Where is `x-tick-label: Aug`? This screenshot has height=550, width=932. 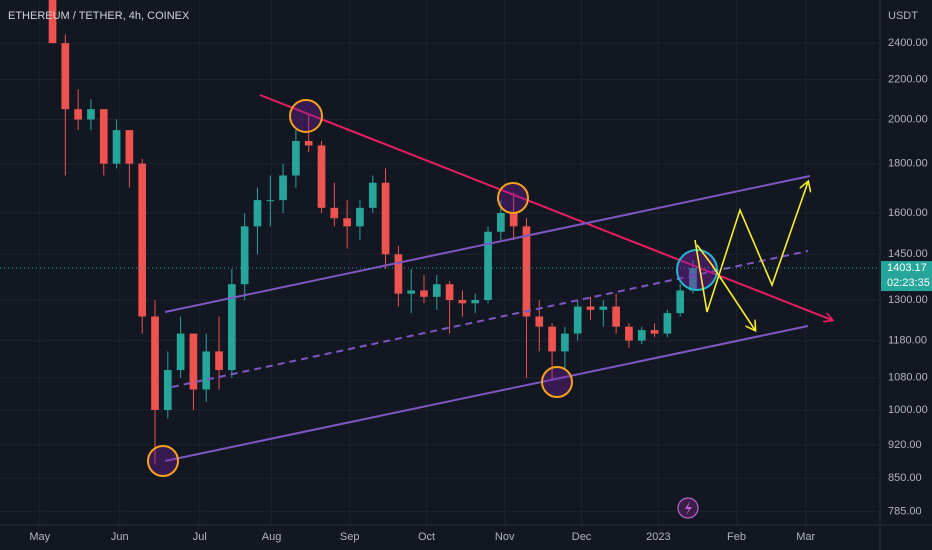
x-tick-label: Aug is located at coordinates (272, 537).